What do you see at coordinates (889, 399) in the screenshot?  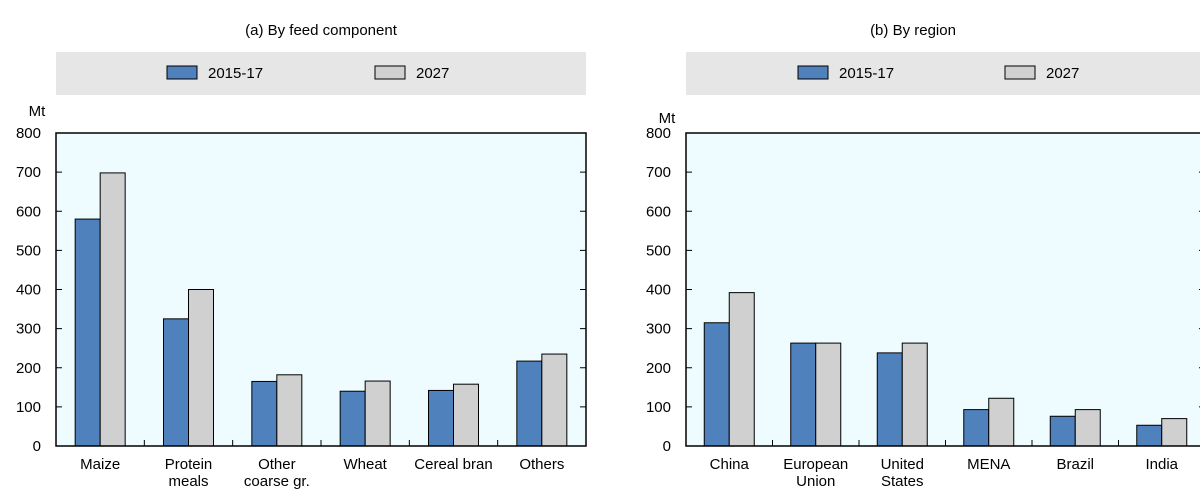 I see `panel-b-bar-s1-c3` at bounding box center [889, 399].